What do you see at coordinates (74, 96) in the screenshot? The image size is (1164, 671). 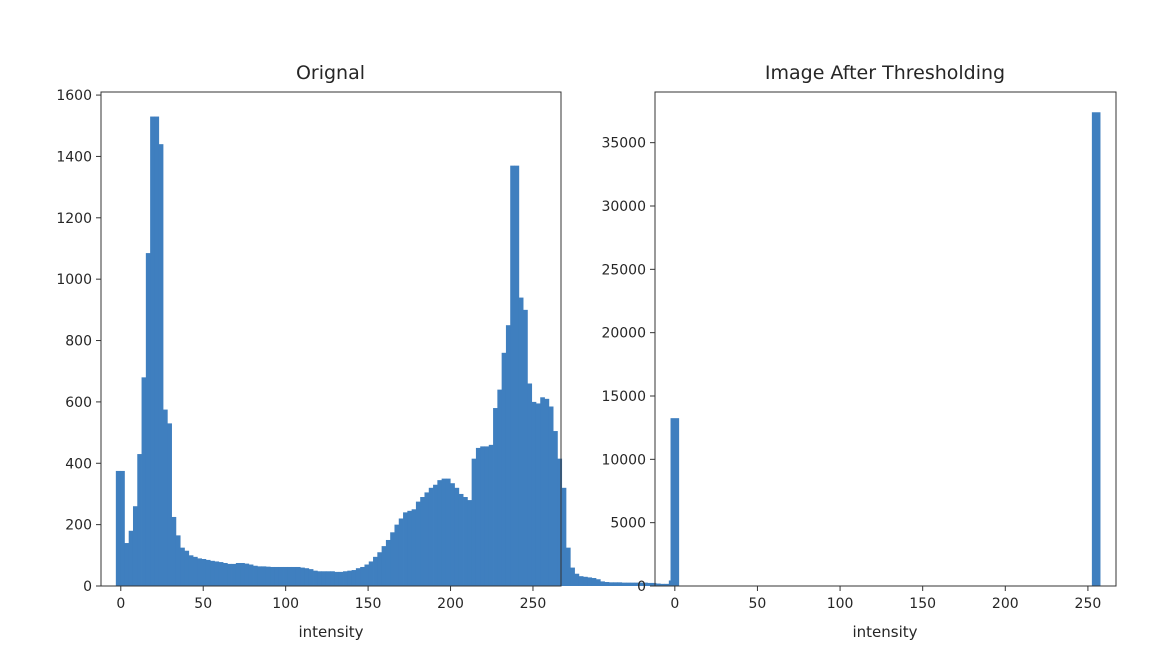 I see `y-tick-label: 1600` at bounding box center [74, 96].